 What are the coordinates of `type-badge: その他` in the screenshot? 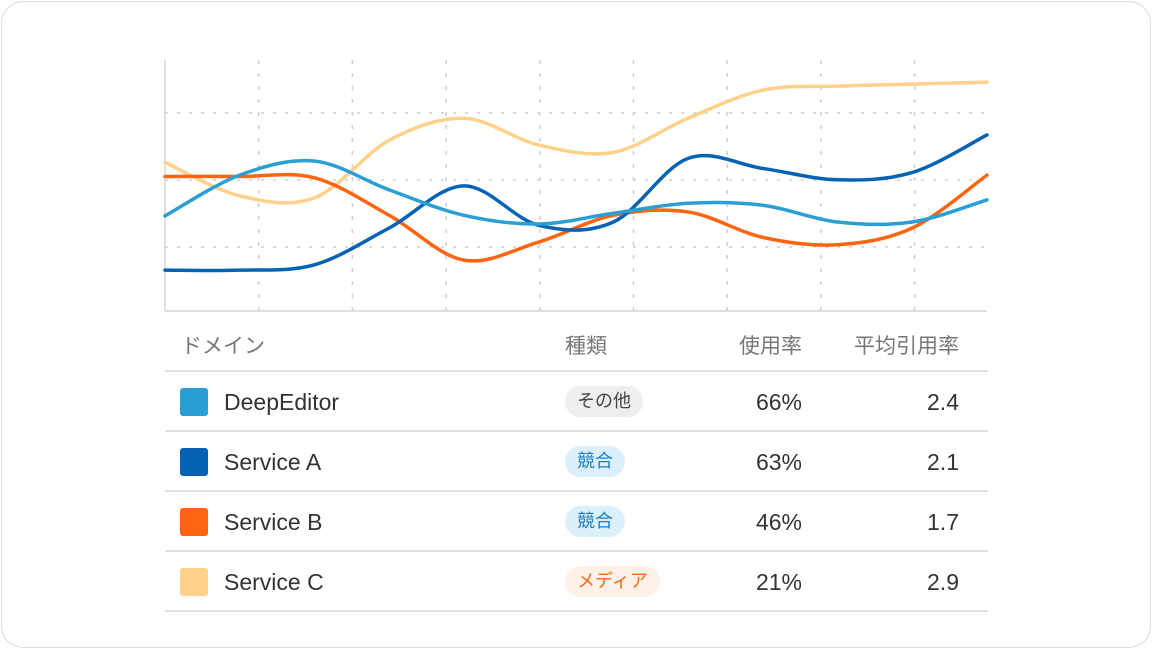 It's located at (604, 401).